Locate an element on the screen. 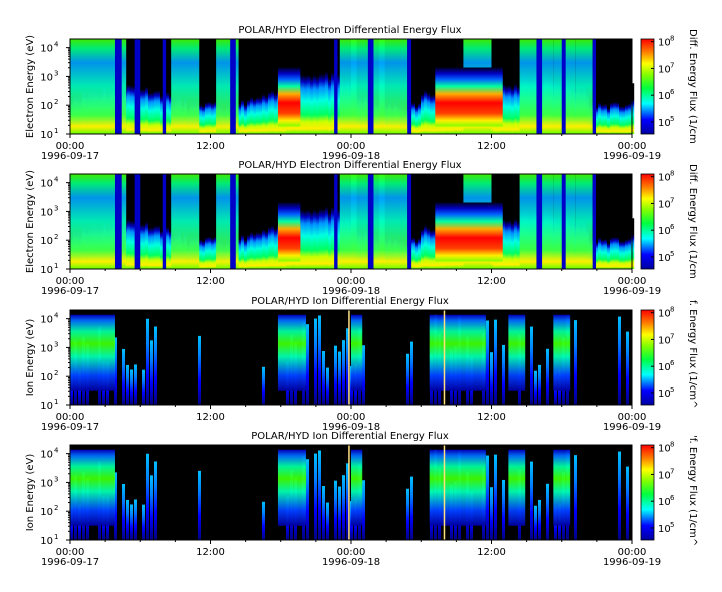  y-tick-label: 10 3 is located at coordinates (49, 482).